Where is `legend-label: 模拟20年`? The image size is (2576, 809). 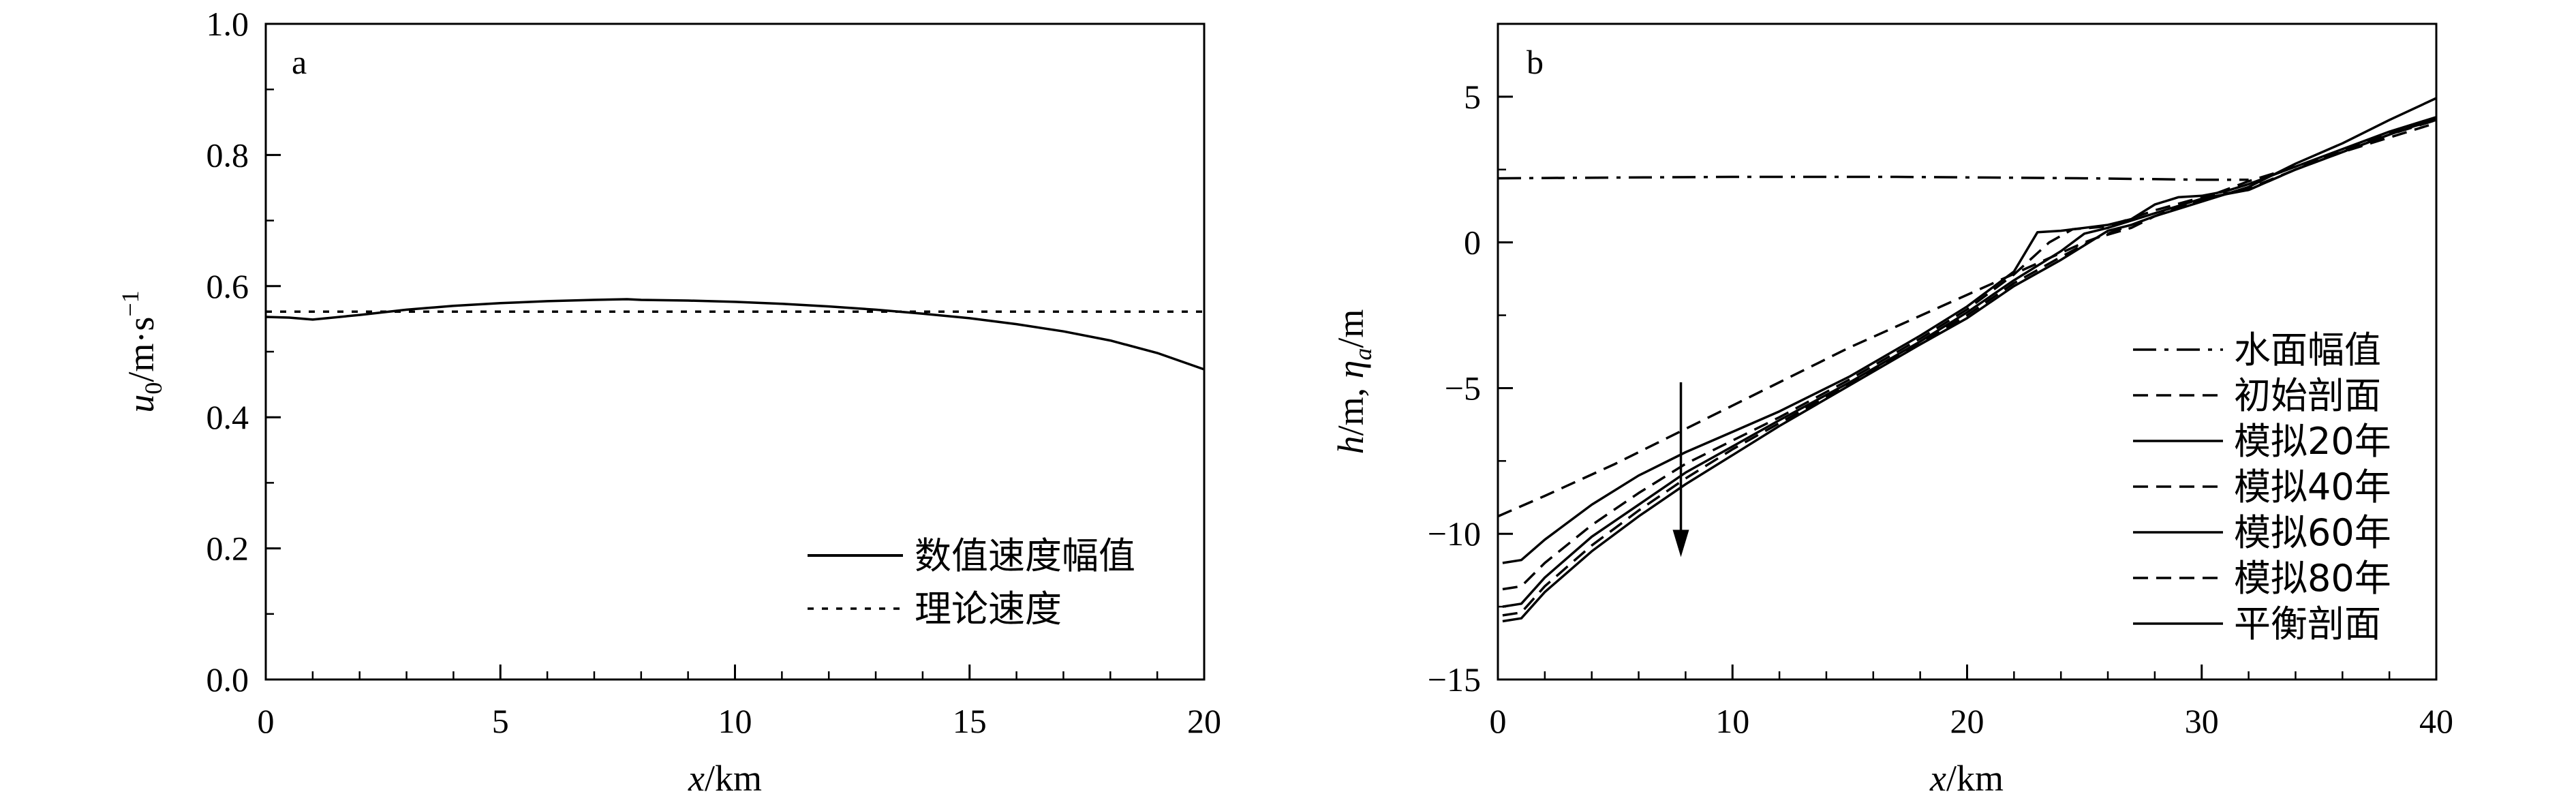 legend-label: 模拟20年 is located at coordinates (2312, 441).